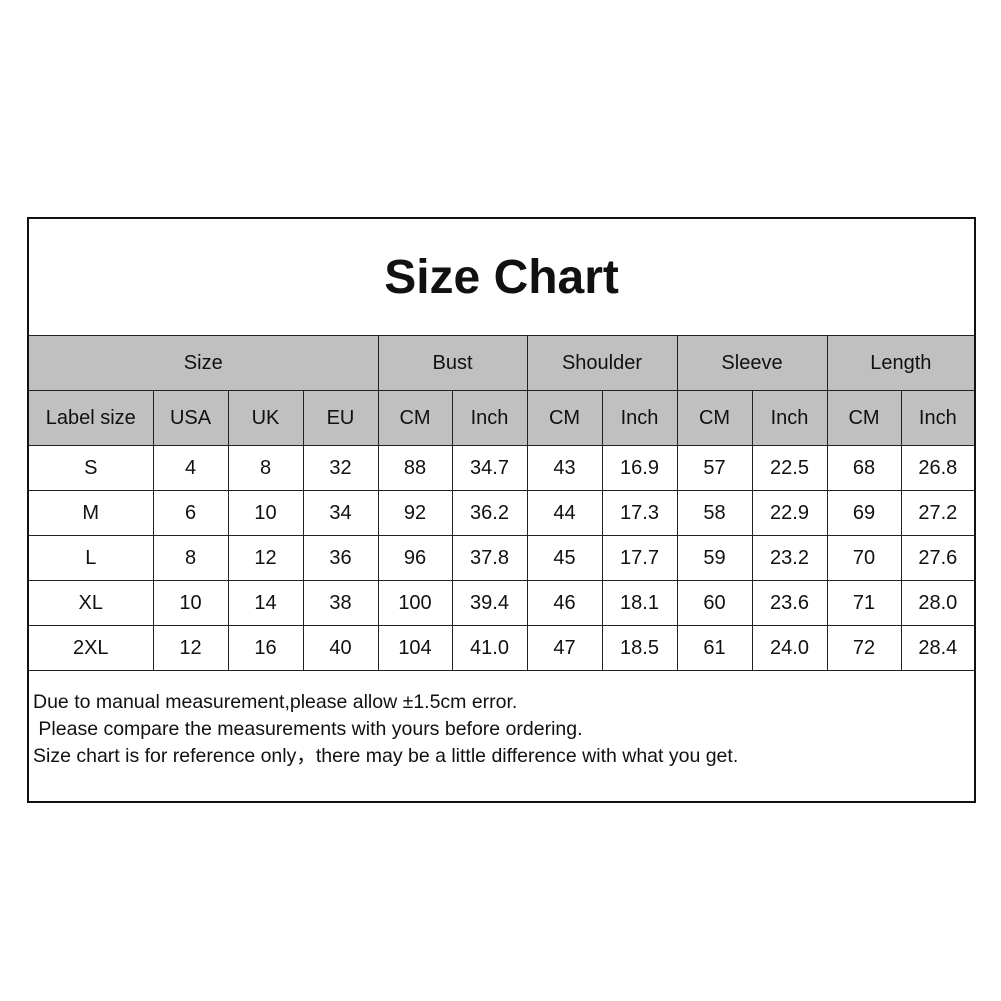 This screenshot has height=1001, width=1001. I want to click on table-cell: S, so click(90, 468).